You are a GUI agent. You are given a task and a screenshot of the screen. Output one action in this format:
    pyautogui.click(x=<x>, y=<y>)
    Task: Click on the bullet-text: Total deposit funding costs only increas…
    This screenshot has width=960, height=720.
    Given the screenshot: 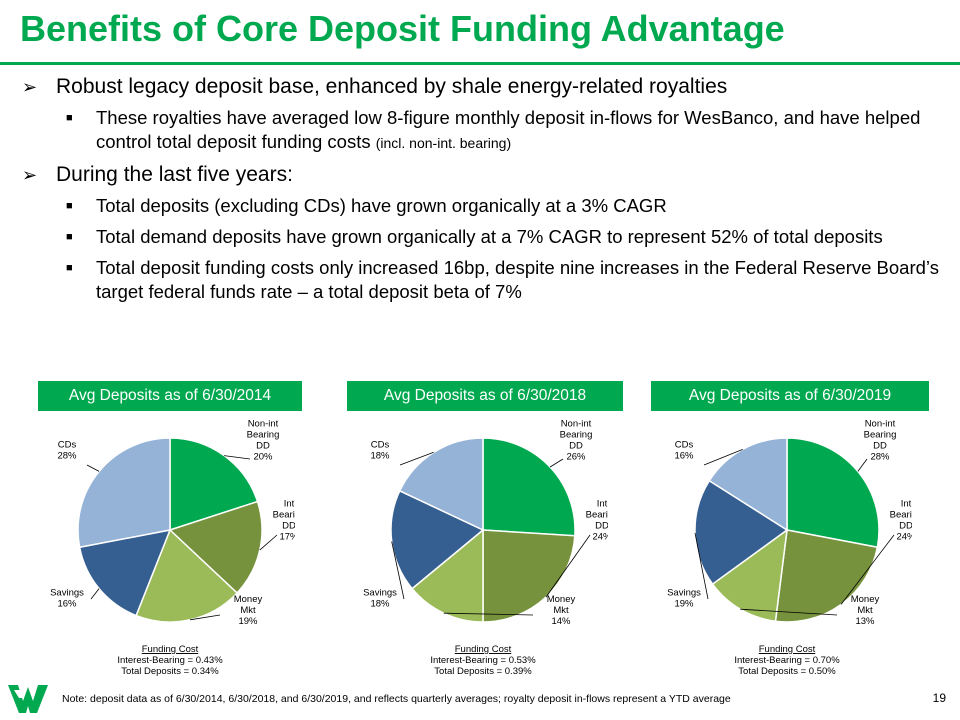 What is the action you would take?
    pyautogui.click(x=517, y=279)
    